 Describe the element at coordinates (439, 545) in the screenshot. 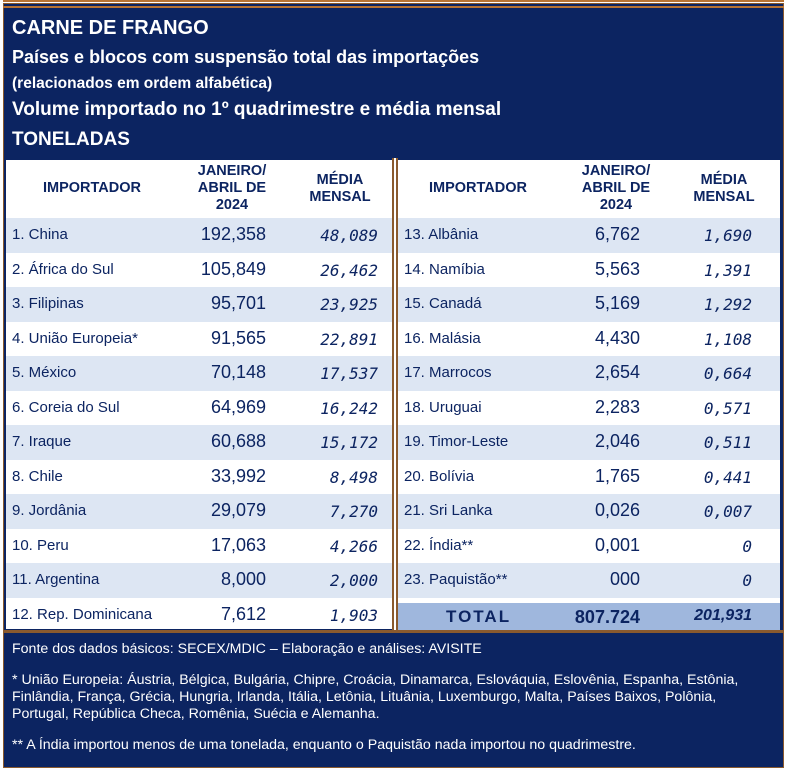

I see `importer-name: 22. Índia**` at that location.